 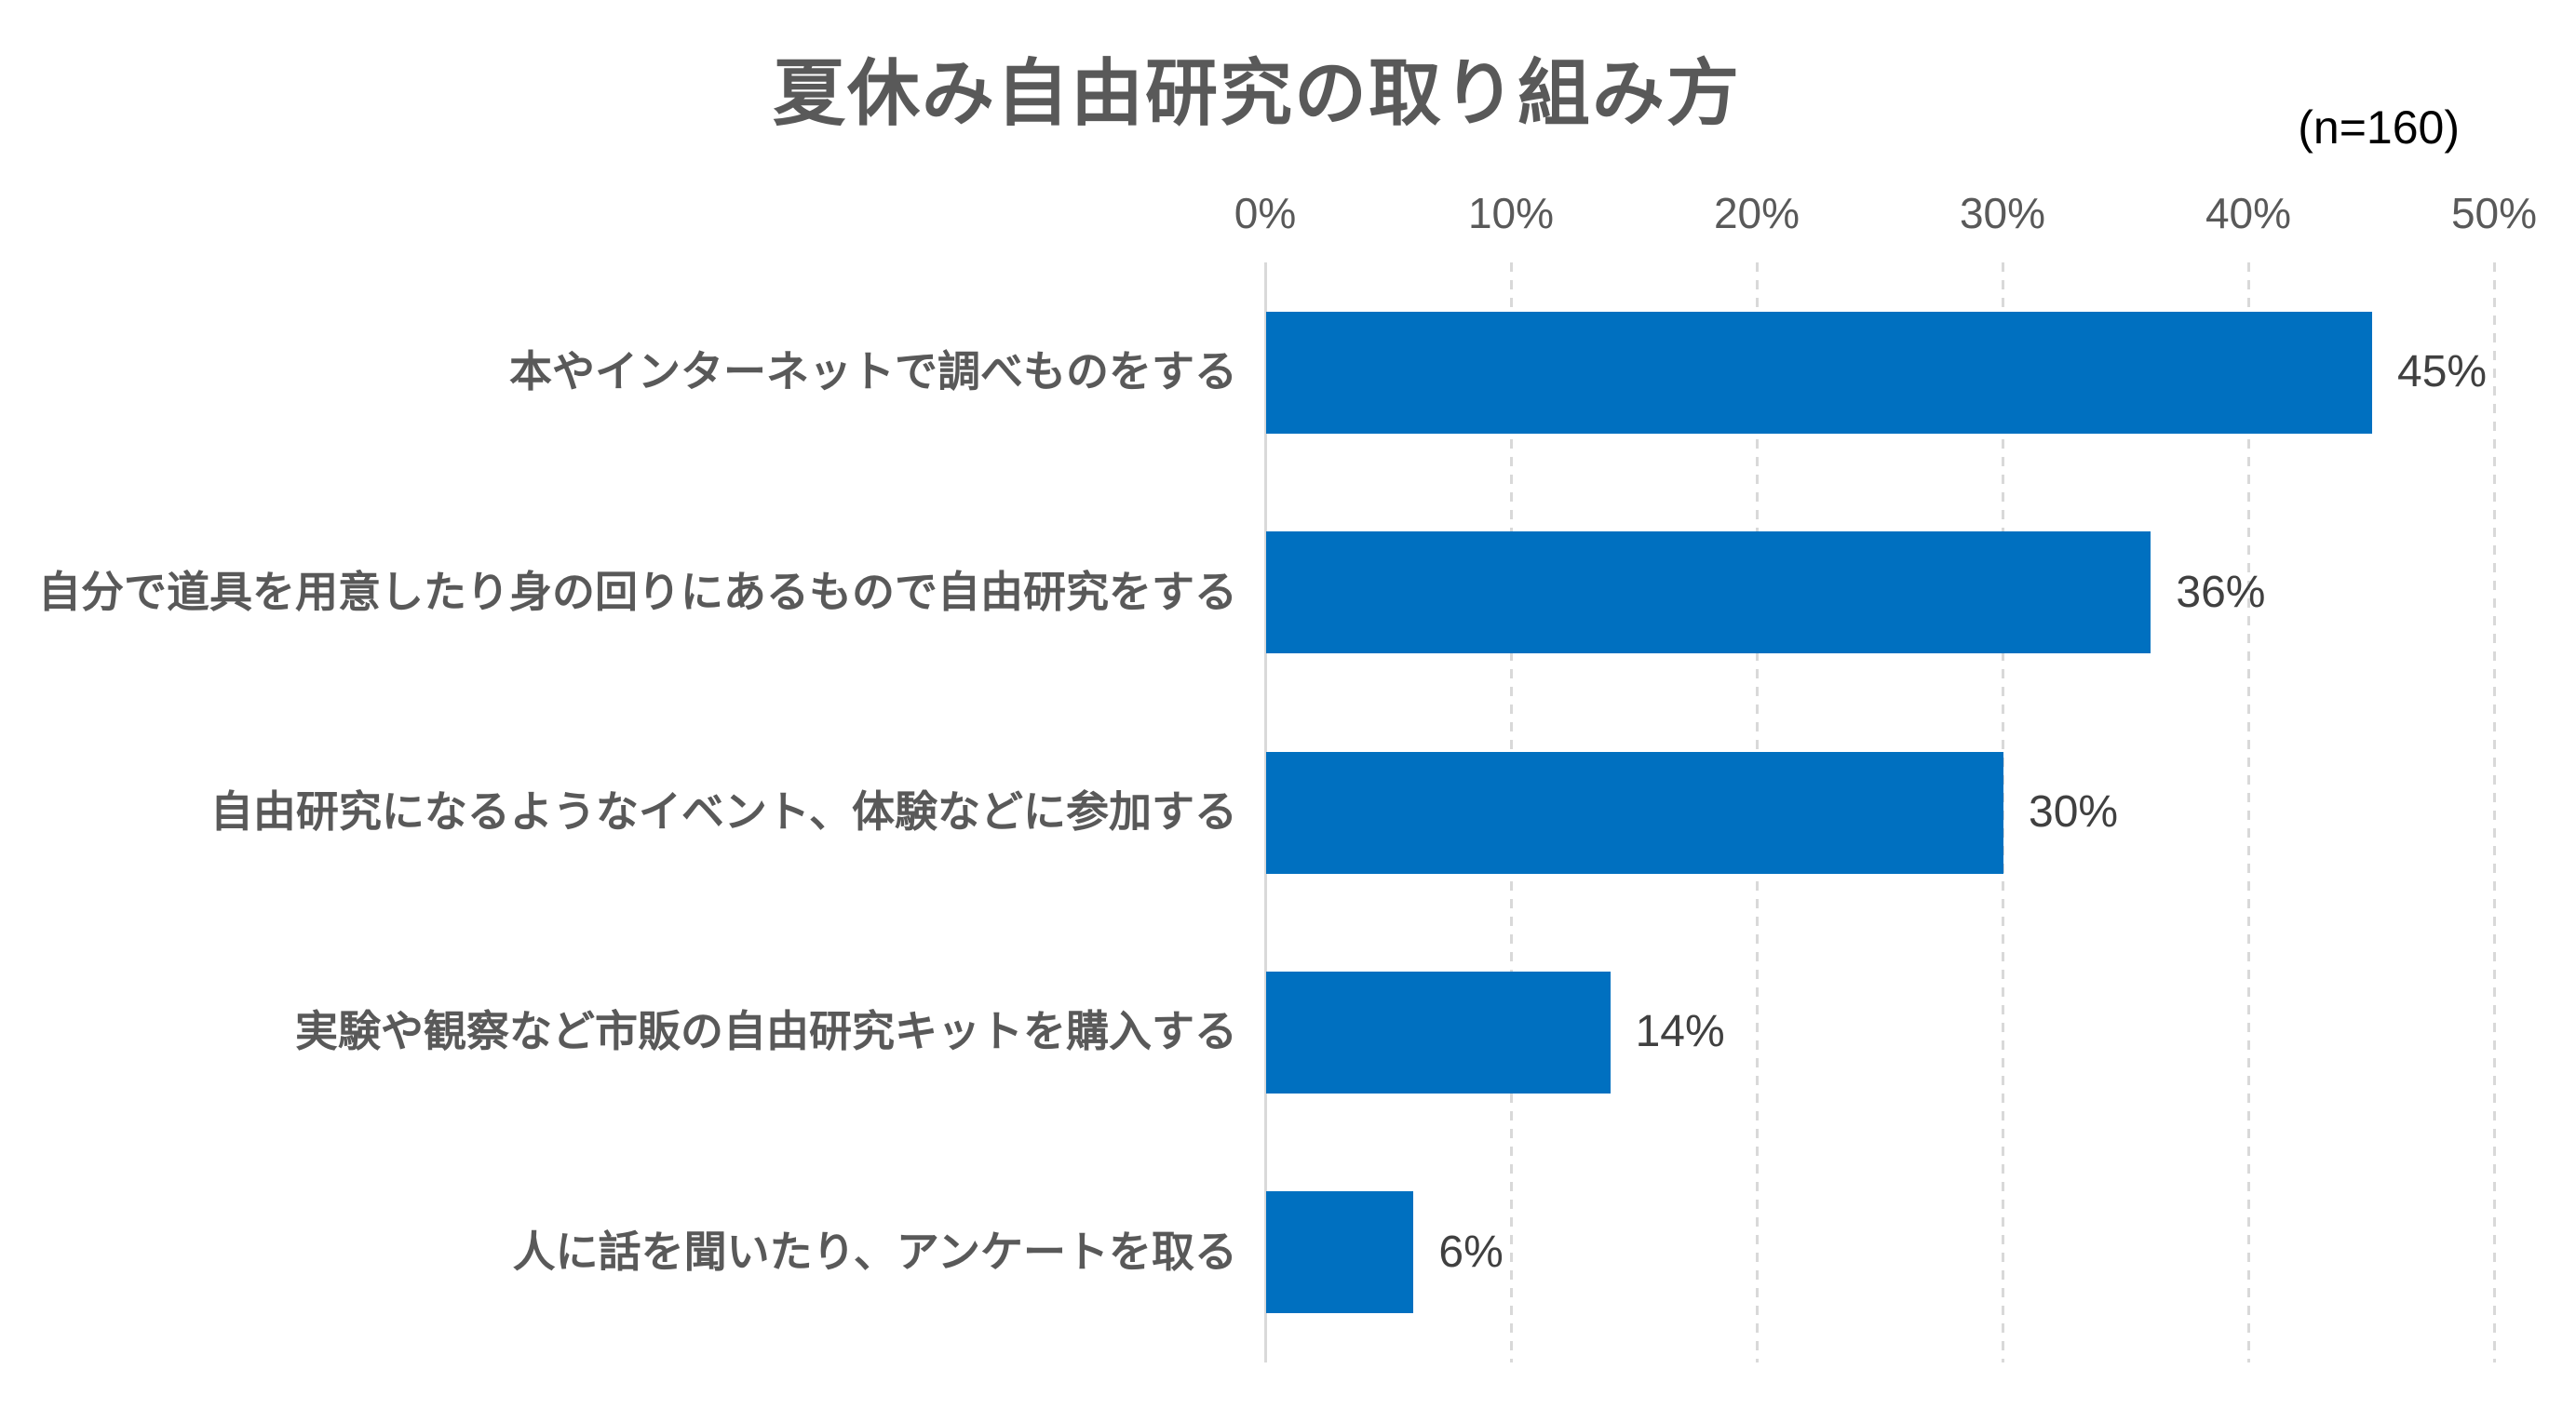 I want to click on value-label-4: 6%, so click(x=1471, y=1252).